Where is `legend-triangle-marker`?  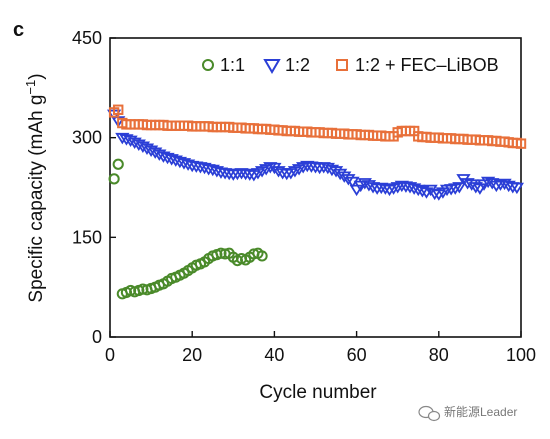 legend-triangle-marker is located at coordinates (272, 66).